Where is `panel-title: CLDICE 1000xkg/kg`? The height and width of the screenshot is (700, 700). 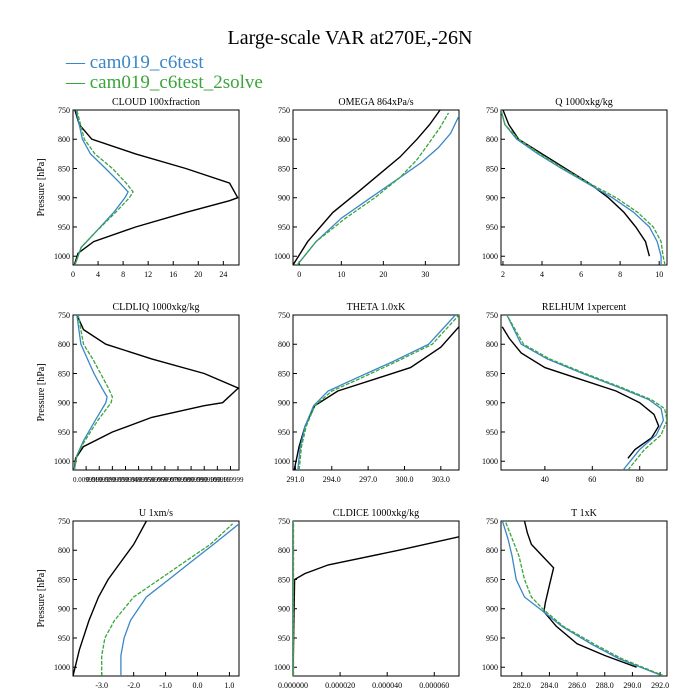
panel-title: CLDICE 1000xkg/kg is located at coordinates (376, 513).